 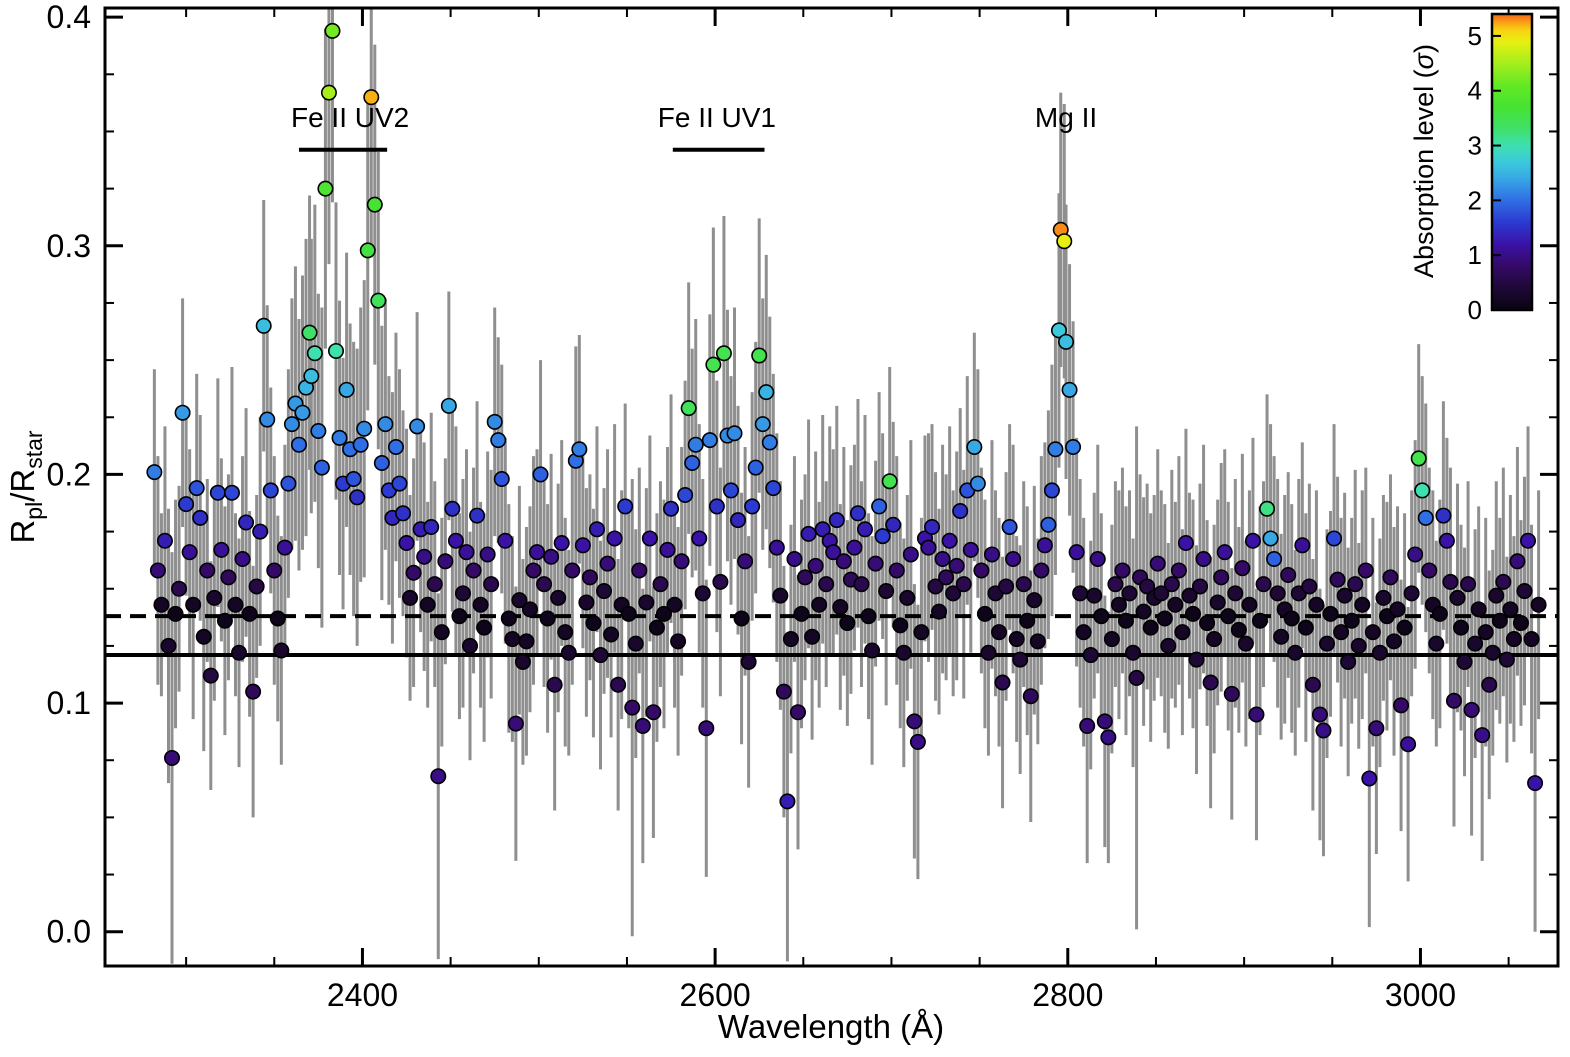 I want to click on x-tick-label: 2400, so click(x=362, y=995).